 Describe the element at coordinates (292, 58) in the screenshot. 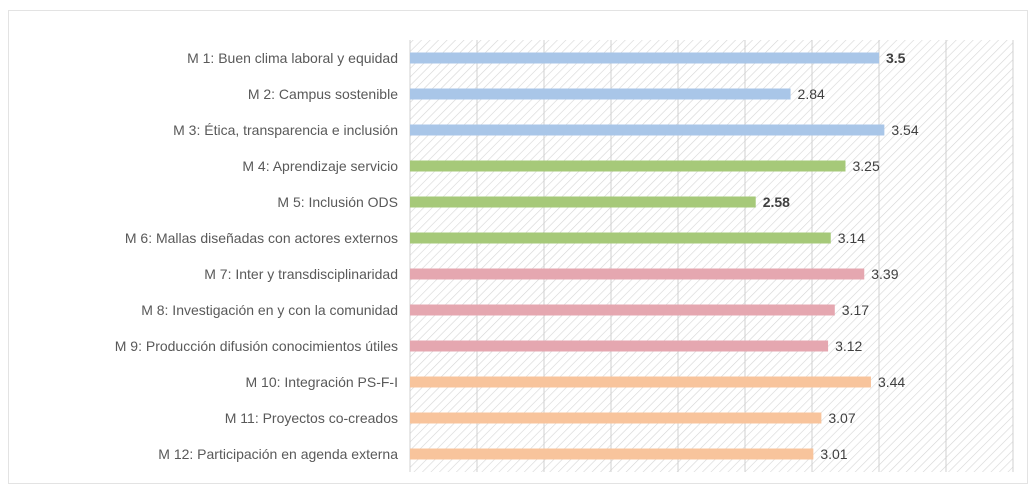

I see `category-label: M 1: Buen clima laboral y equidad` at that location.